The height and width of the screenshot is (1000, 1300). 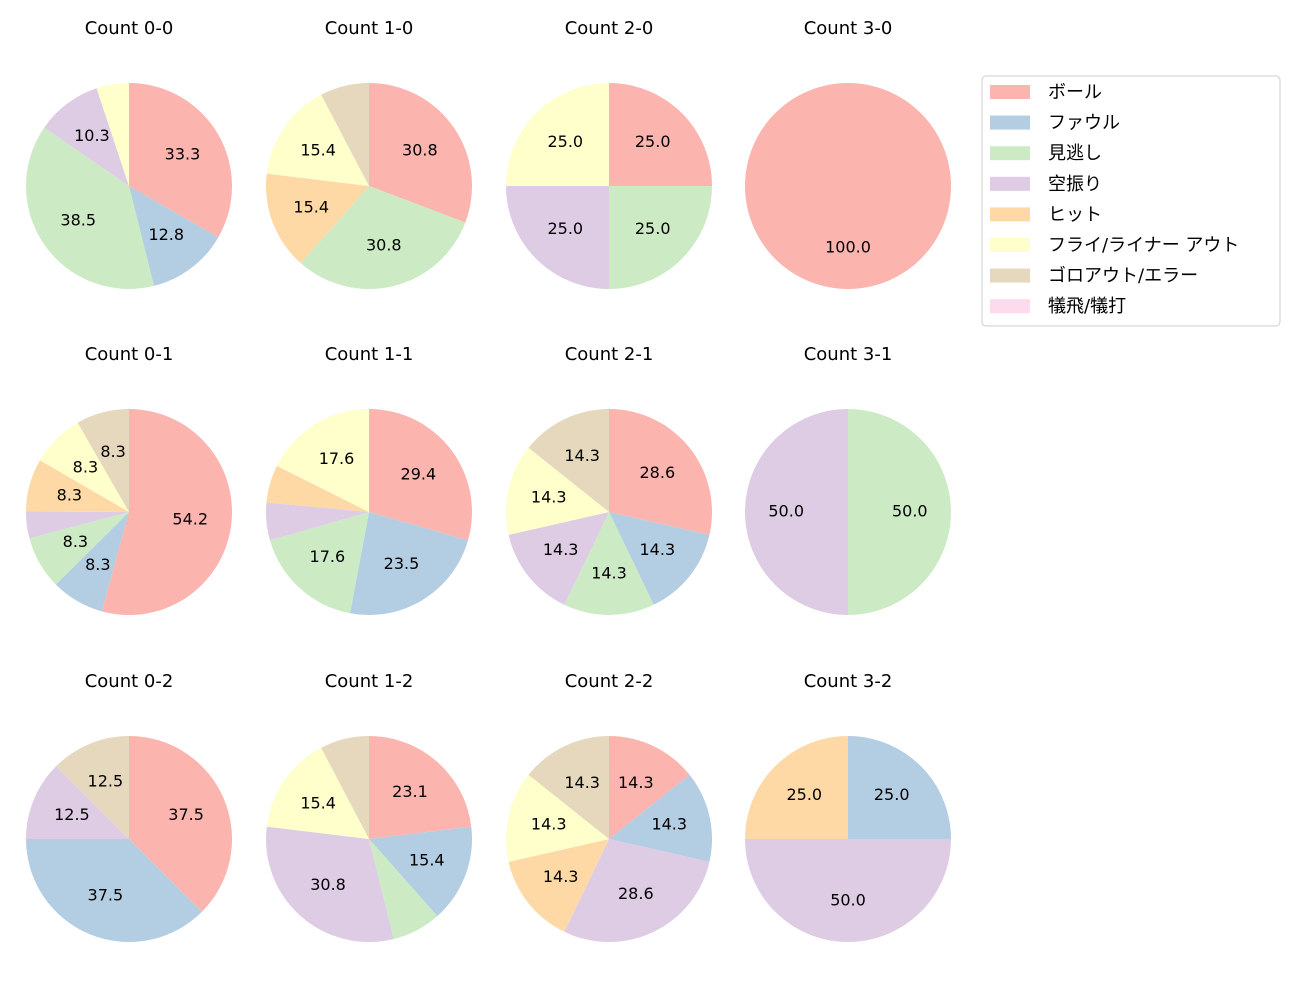 What do you see at coordinates (78, 220) in the screenshot?
I see `slice-label: 38.5` at bounding box center [78, 220].